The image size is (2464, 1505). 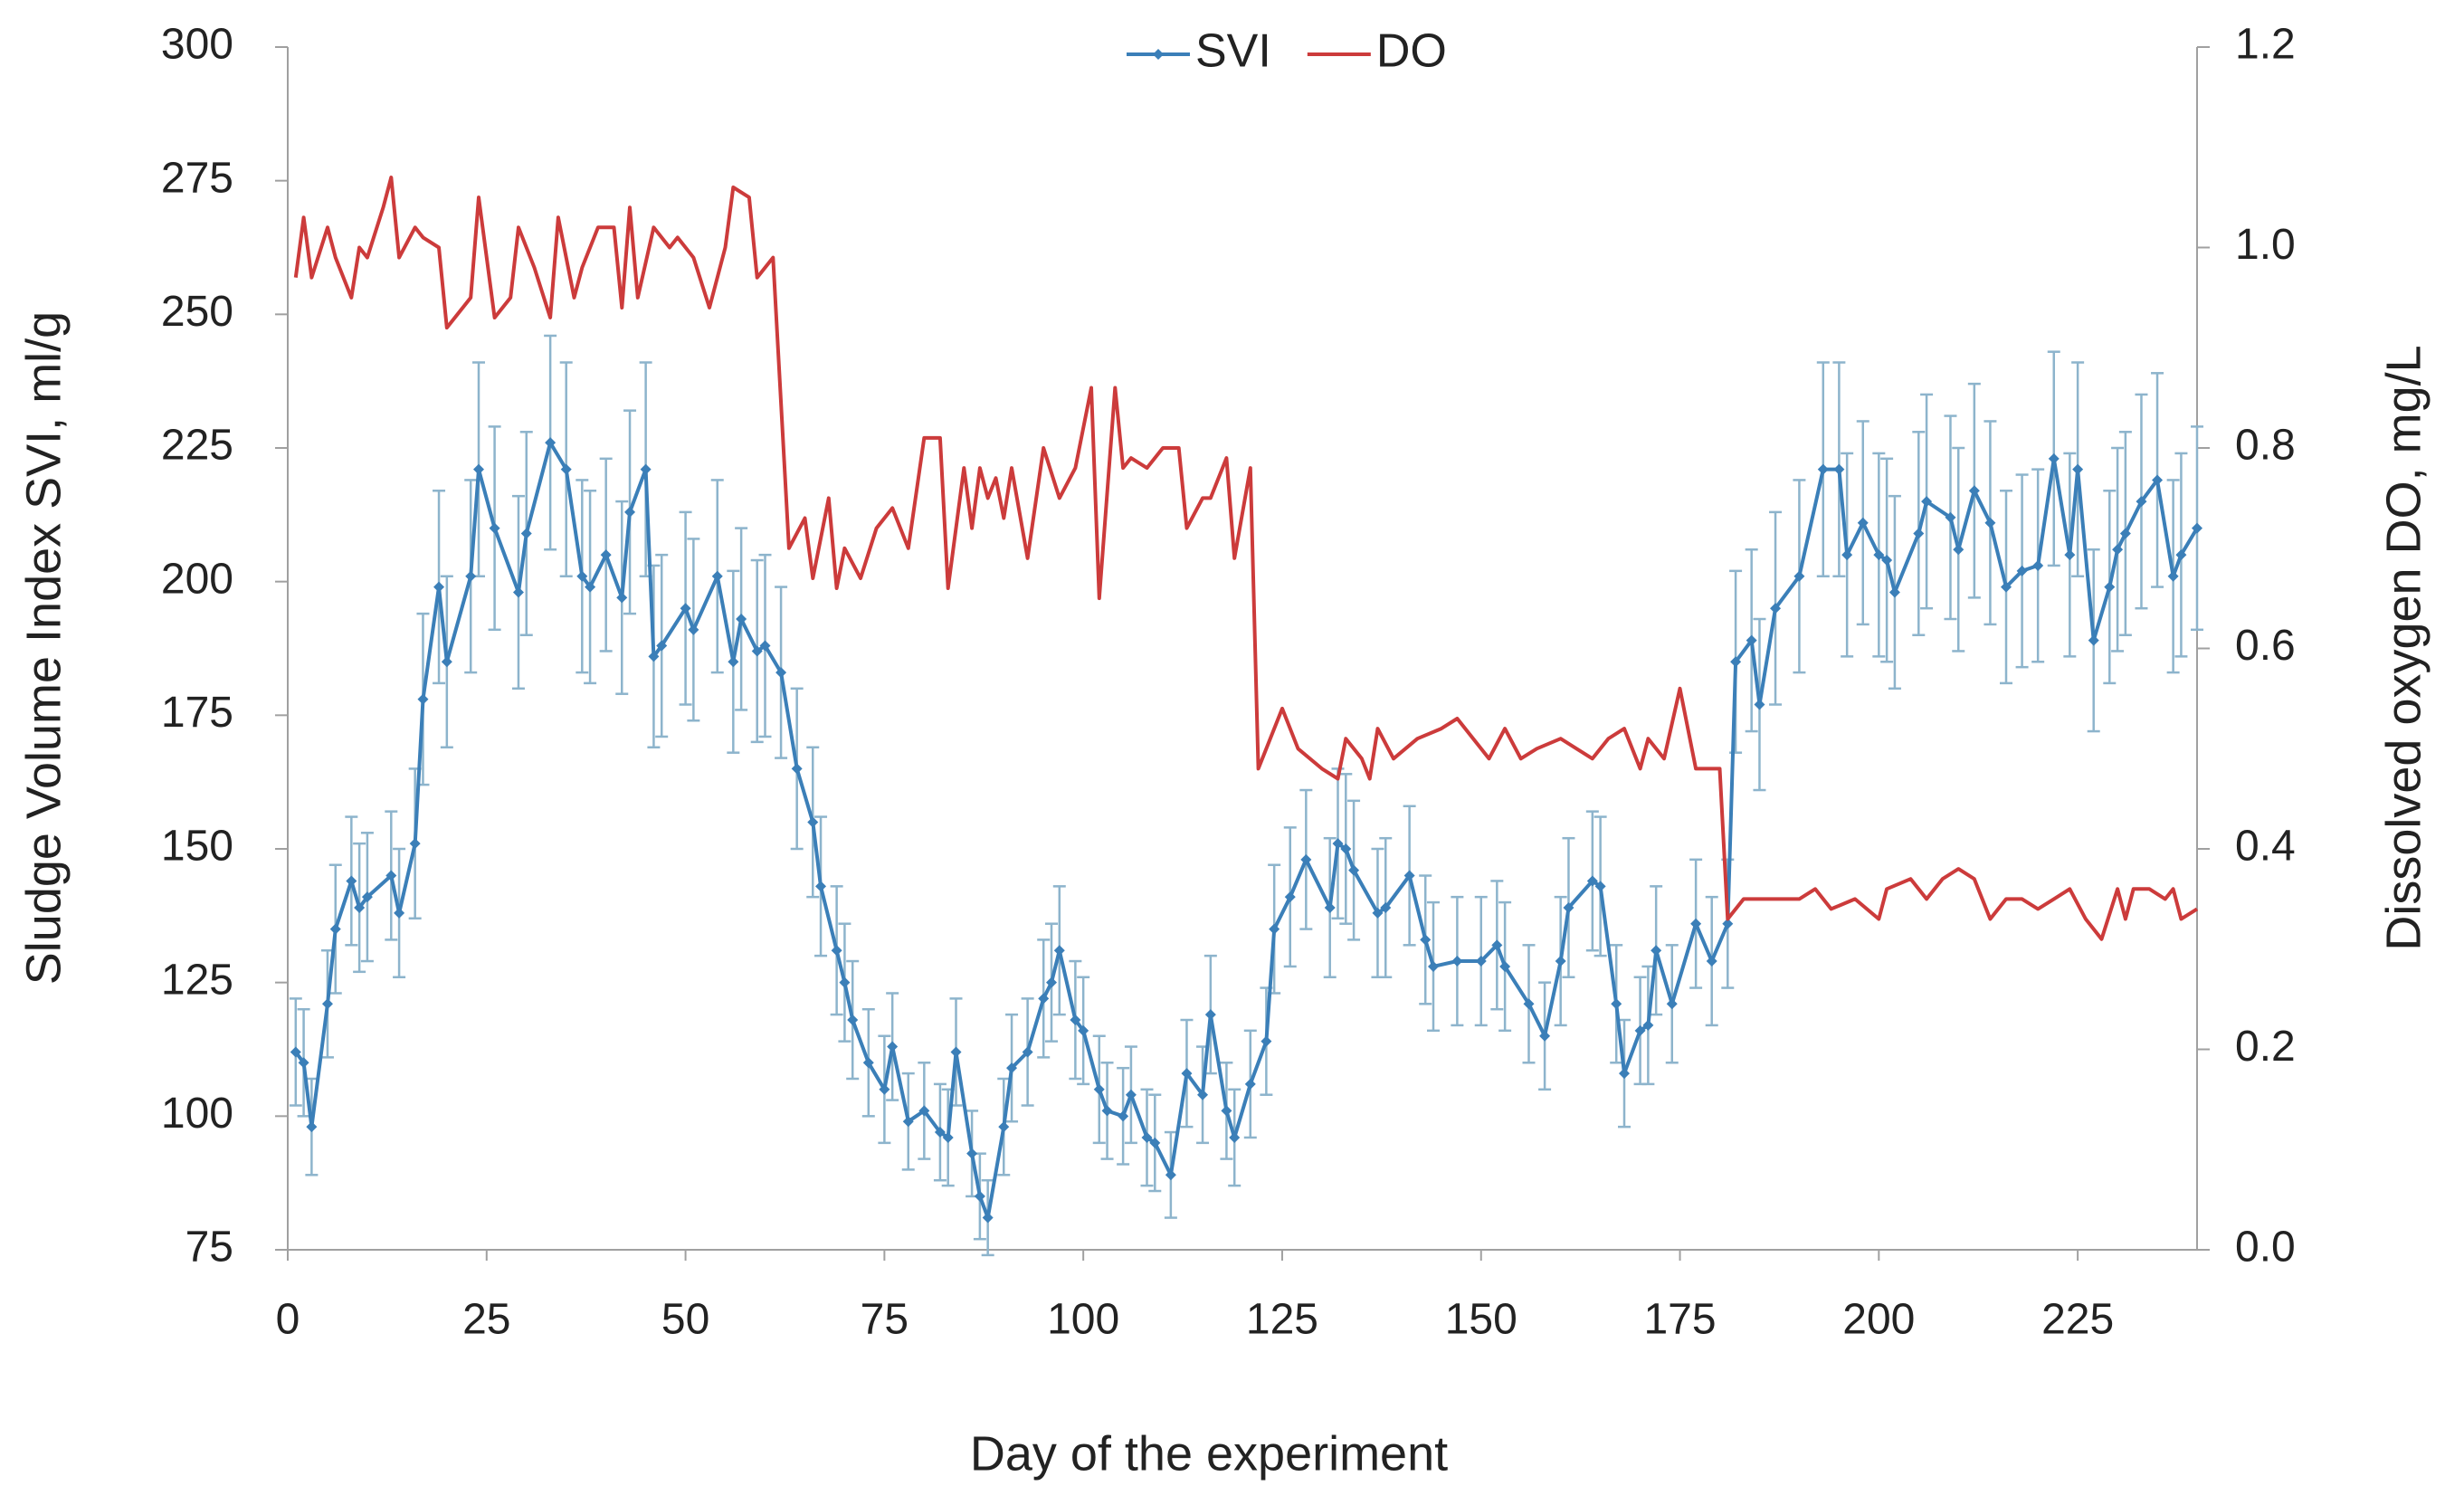 What do you see at coordinates (1233, 51) in the screenshot?
I see `legend-label: SVI` at bounding box center [1233, 51].